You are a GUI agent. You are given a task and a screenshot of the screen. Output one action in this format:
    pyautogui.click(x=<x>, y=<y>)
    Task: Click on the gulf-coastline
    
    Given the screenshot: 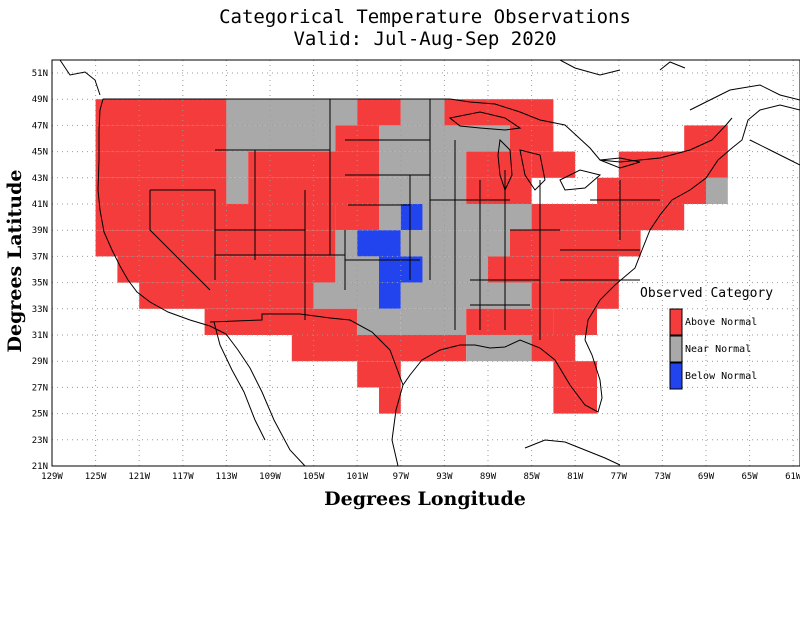 What is the action you would take?
    pyautogui.click(x=502, y=376)
    